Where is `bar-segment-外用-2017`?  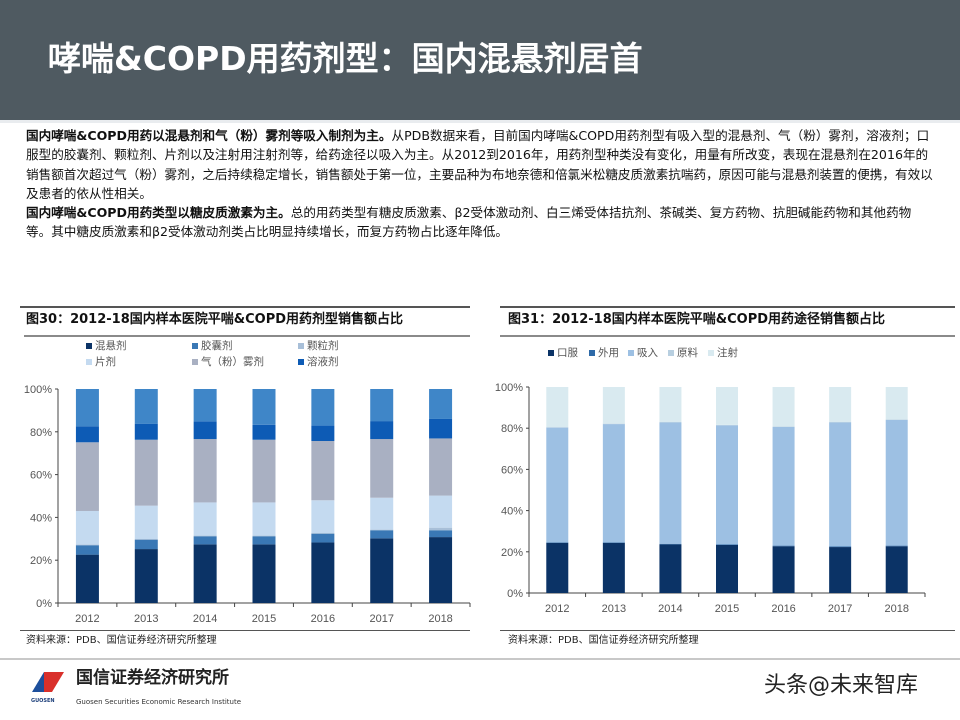
bar-segment-外用-2017 is located at coordinates (840, 547).